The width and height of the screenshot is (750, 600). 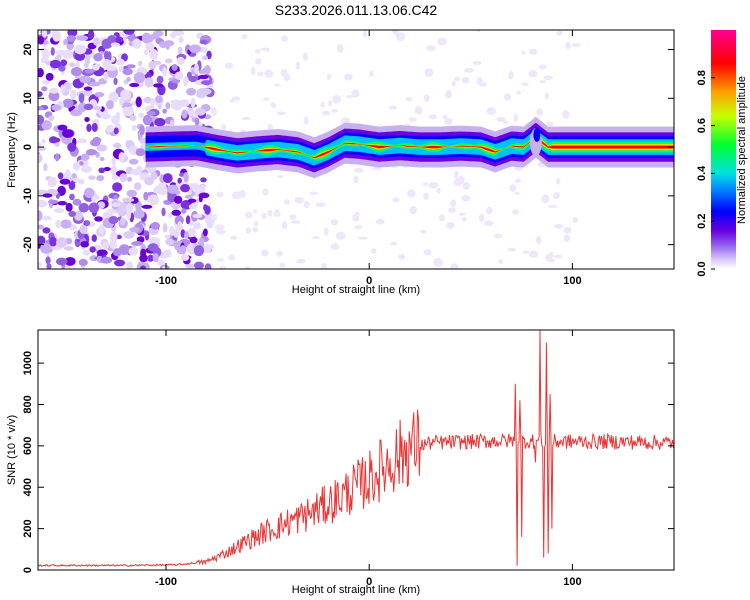 What do you see at coordinates (28, 446) in the screenshot?
I see `y-tick-label: 600` at bounding box center [28, 446].